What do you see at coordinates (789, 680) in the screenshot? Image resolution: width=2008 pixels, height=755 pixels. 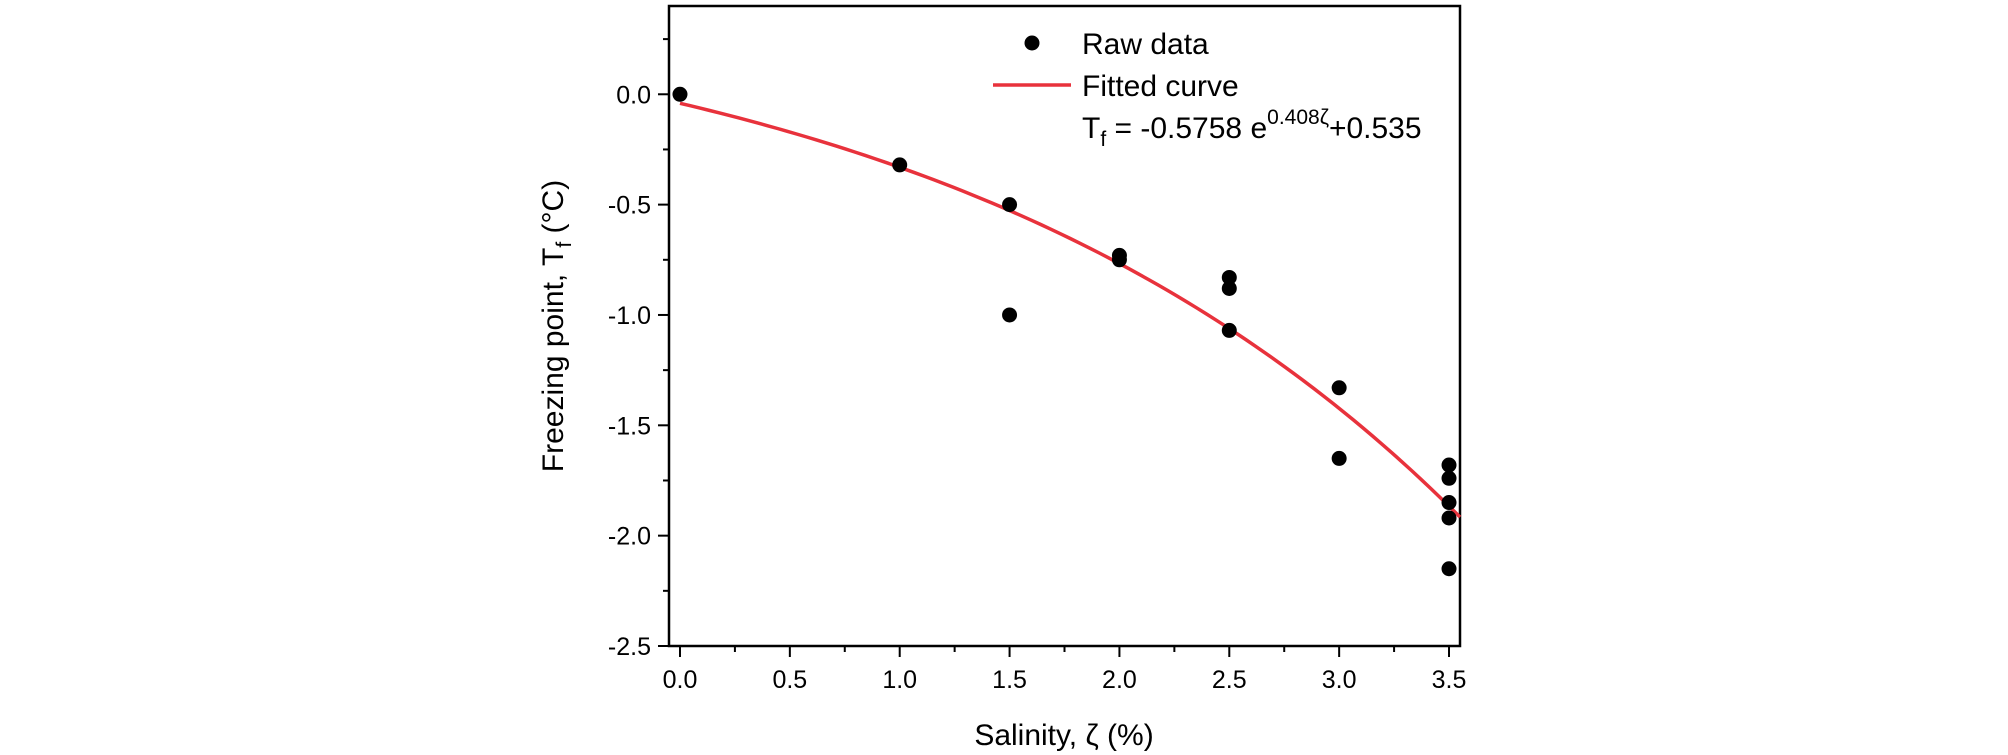 I see `x-tick-label: 0.5` at bounding box center [789, 680].